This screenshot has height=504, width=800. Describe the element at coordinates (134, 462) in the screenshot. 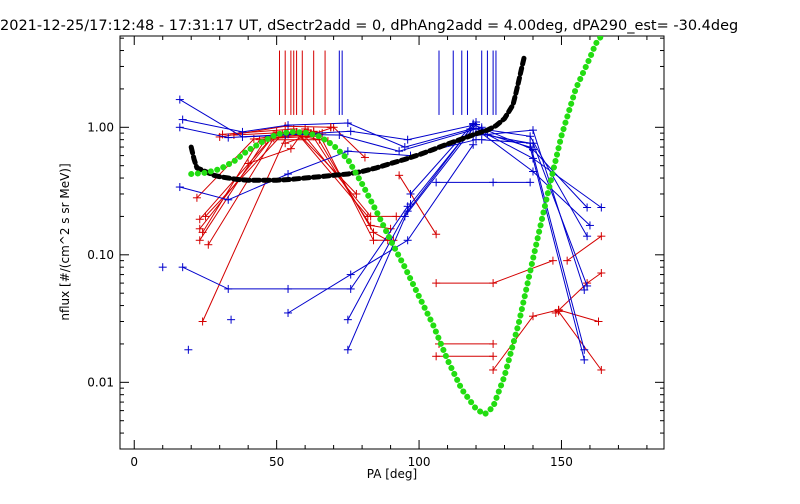

I see `x-tick-label: 0` at that location.